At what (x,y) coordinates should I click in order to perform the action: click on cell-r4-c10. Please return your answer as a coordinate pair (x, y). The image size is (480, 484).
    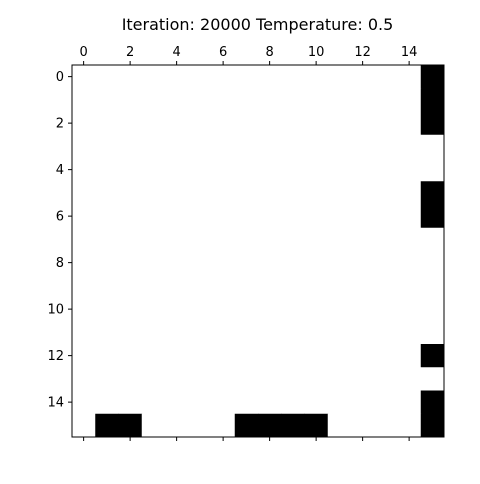
    Looking at the image, I should click on (316, 170).